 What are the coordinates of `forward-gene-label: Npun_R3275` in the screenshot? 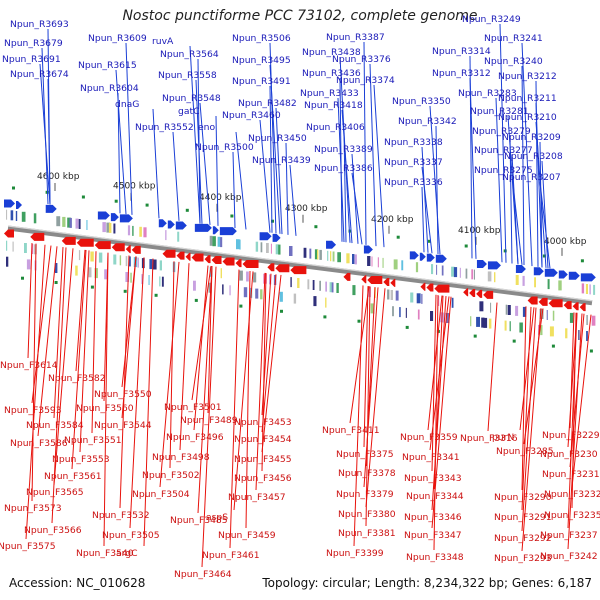 It's located at (503, 215).